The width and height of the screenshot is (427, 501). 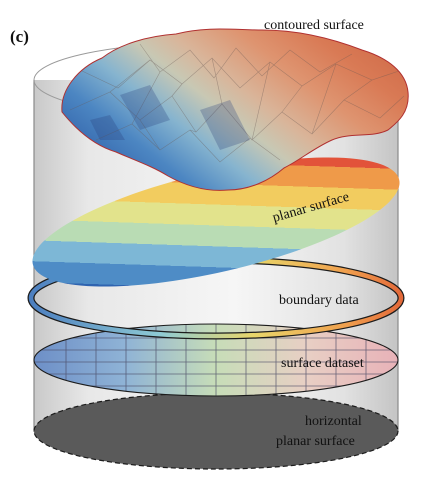 What do you see at coordinates (315, 441) in the screenshot?
I see `horizontal-label-line2: planar surface` at bounding box center [315, 441].